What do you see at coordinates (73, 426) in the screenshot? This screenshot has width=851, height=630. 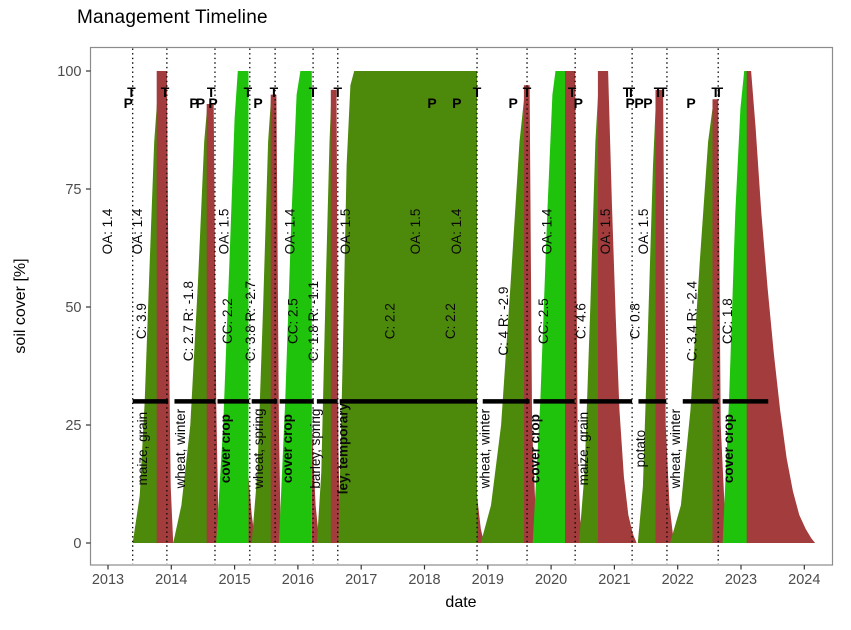 I see `y-tick-label: 25` at bounding box center [73, 426].